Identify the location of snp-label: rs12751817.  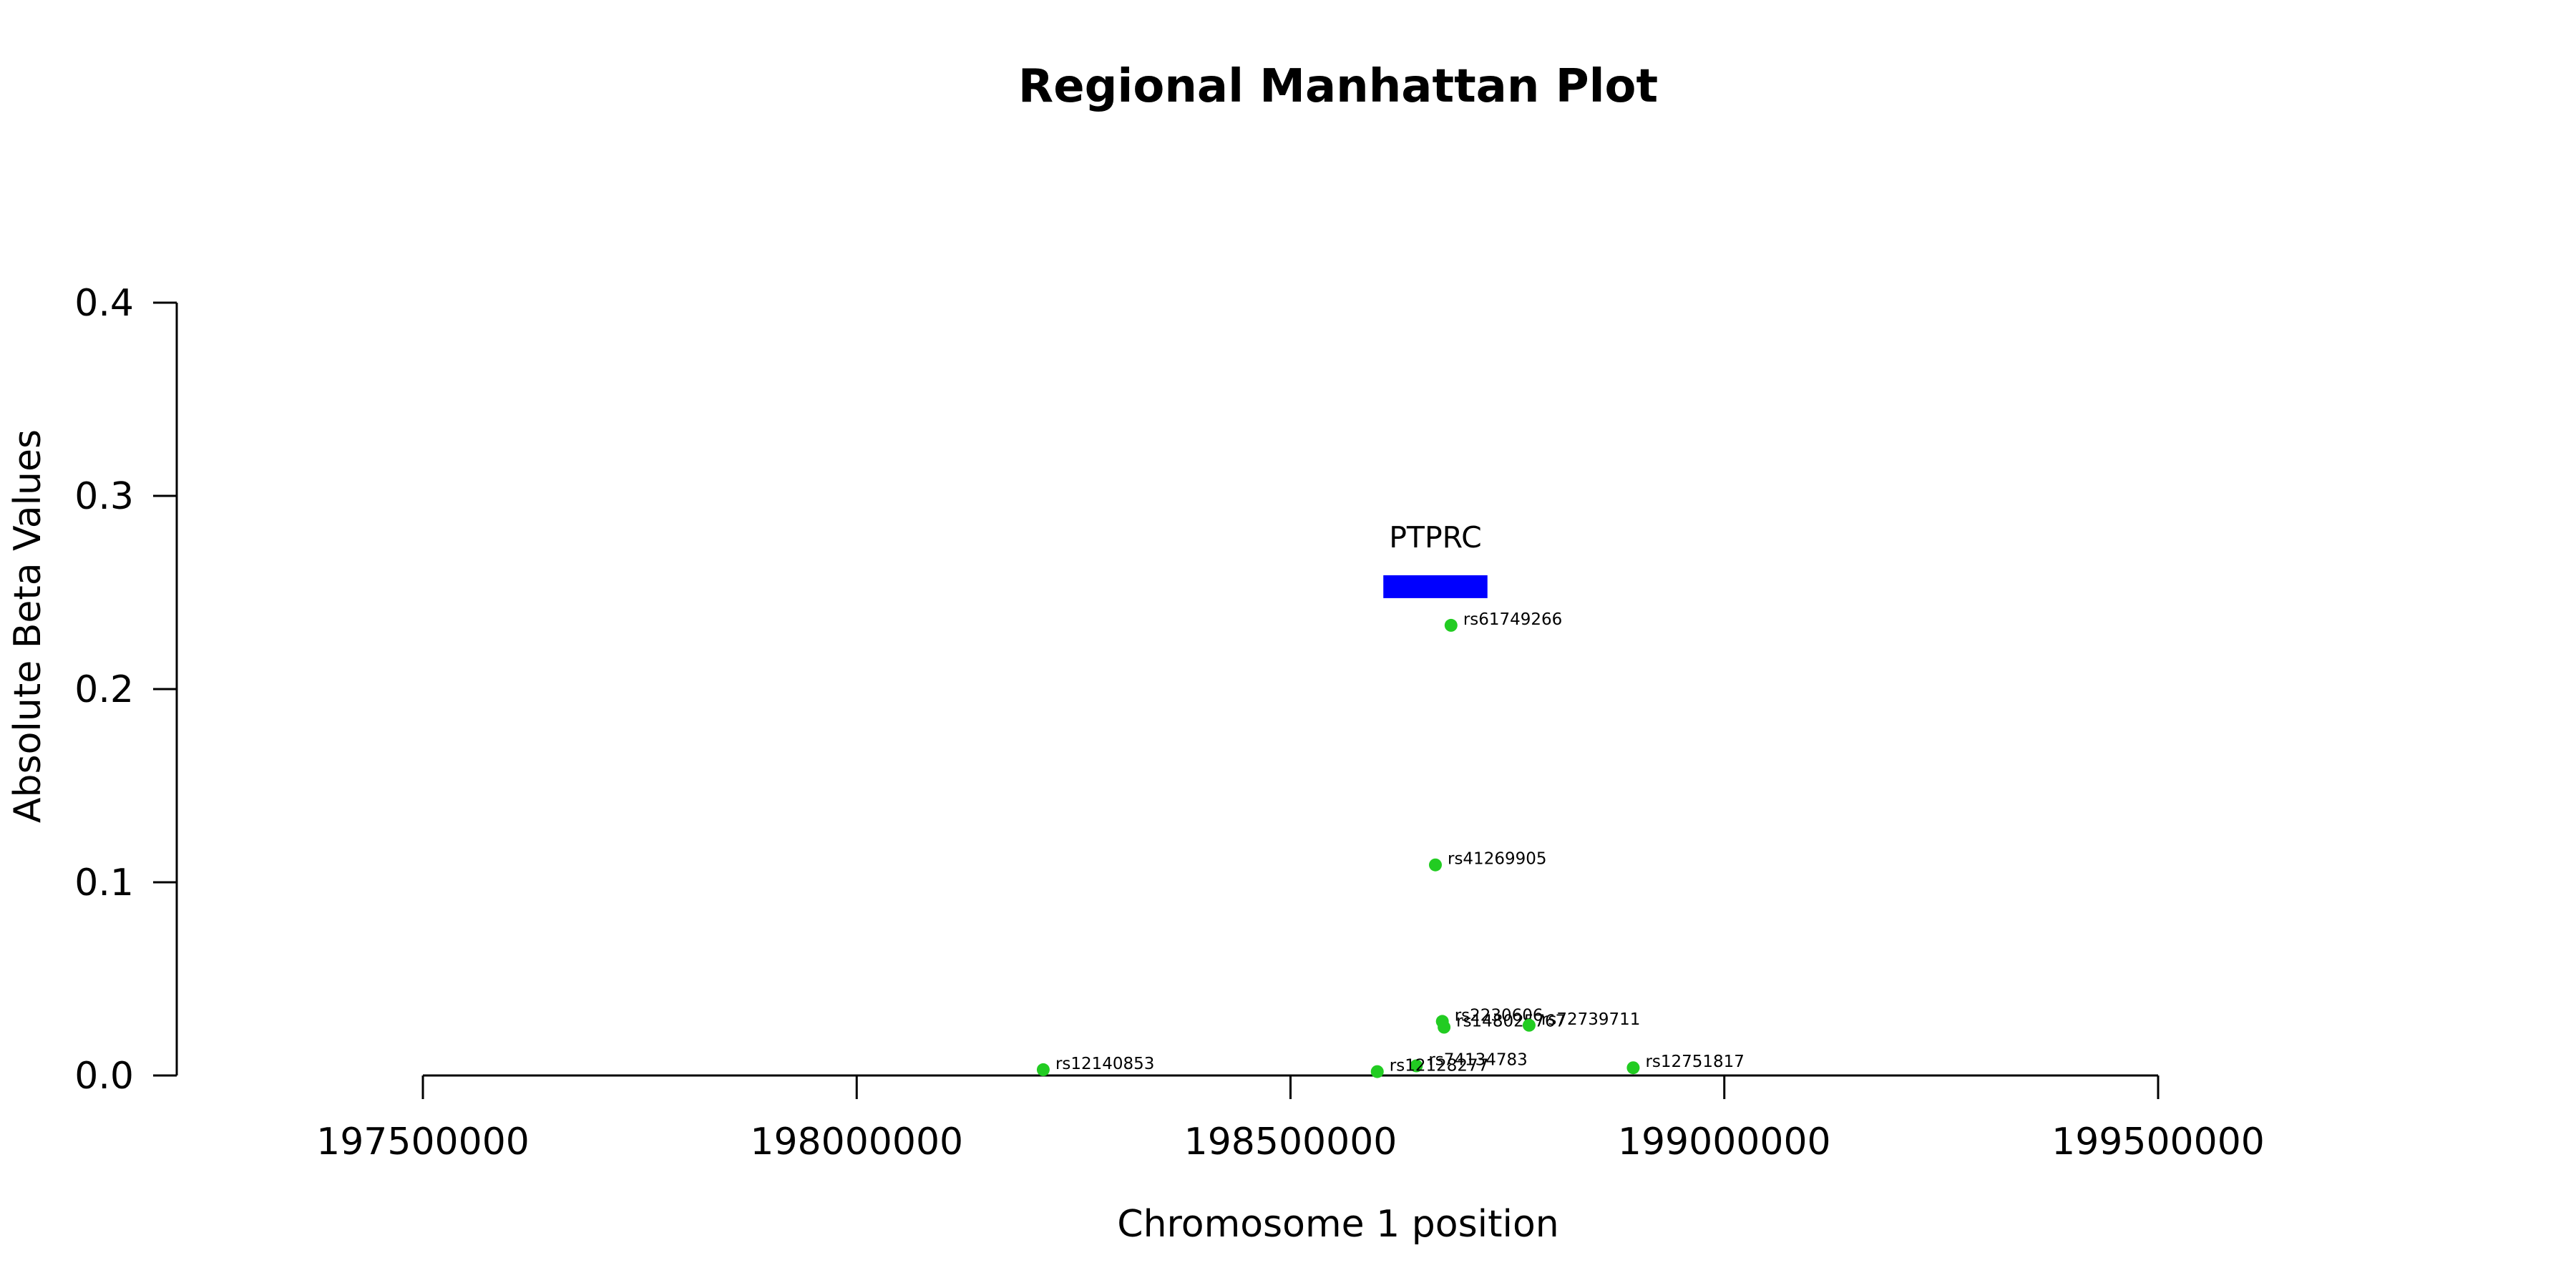
(1695, 1062).